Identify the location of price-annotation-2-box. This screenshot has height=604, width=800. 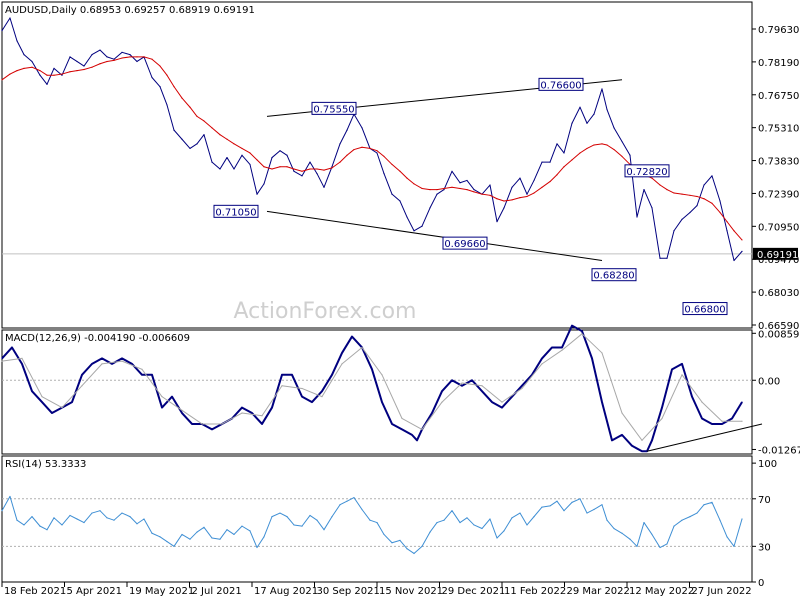
(236, 211).